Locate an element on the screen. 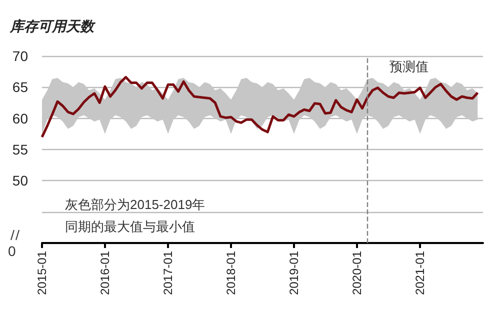 This screenshot has width=500, height=327. y-tick-label: 50 is located at coordinates (20, 180).